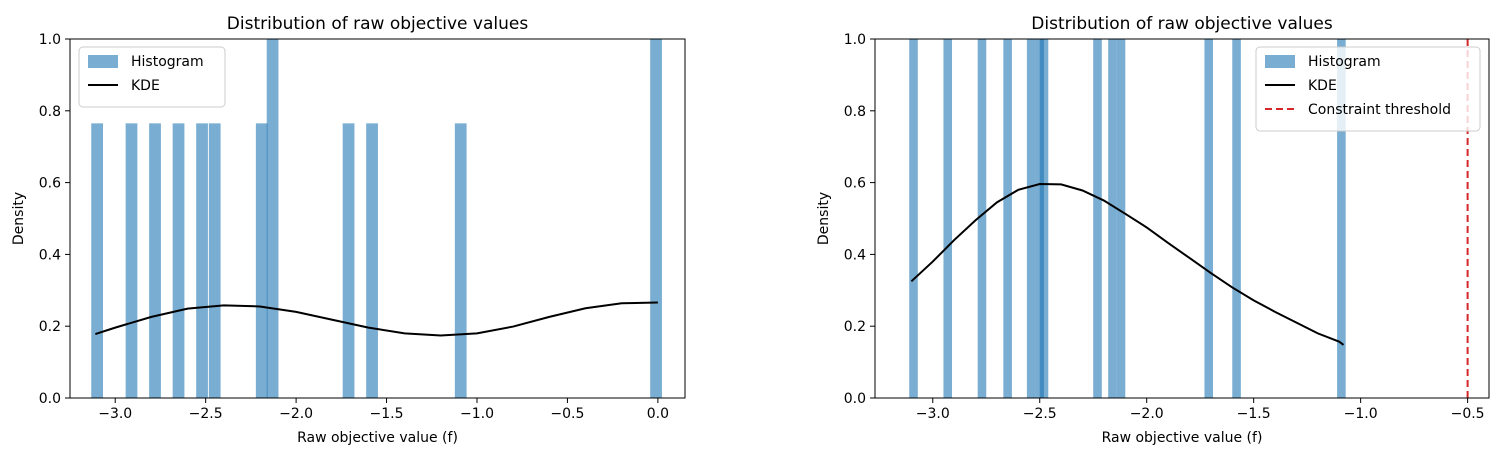  I want to click on legend-box, so click(1368, 89).